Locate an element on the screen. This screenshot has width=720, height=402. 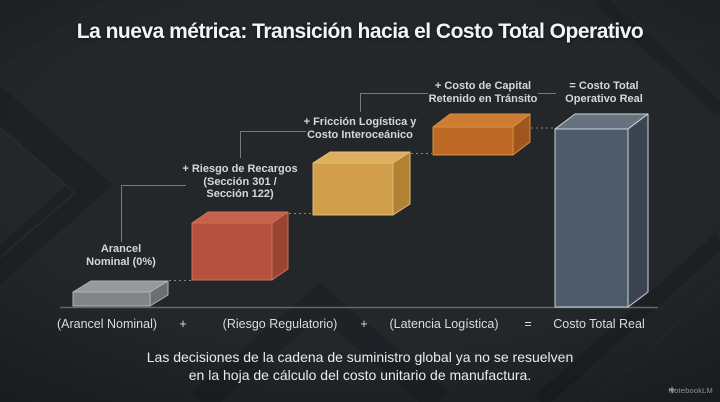
bar-friccion-logistica is located at coordinates (361, 183).